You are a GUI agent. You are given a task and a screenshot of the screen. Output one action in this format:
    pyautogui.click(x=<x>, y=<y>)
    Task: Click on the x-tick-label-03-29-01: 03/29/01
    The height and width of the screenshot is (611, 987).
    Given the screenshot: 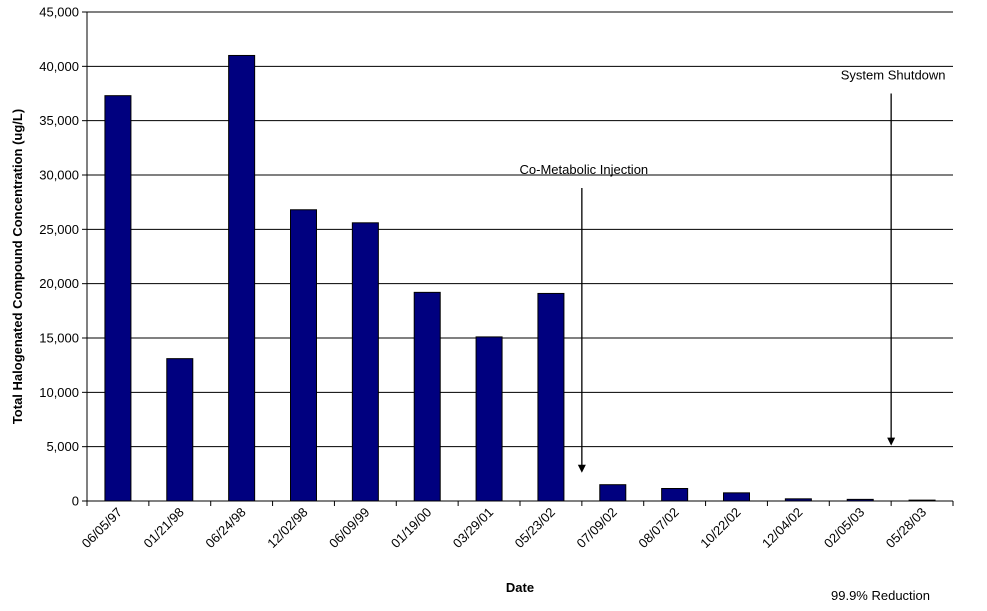 What is the action you would take?
    pyautogui.click(x=473, y=528)
    